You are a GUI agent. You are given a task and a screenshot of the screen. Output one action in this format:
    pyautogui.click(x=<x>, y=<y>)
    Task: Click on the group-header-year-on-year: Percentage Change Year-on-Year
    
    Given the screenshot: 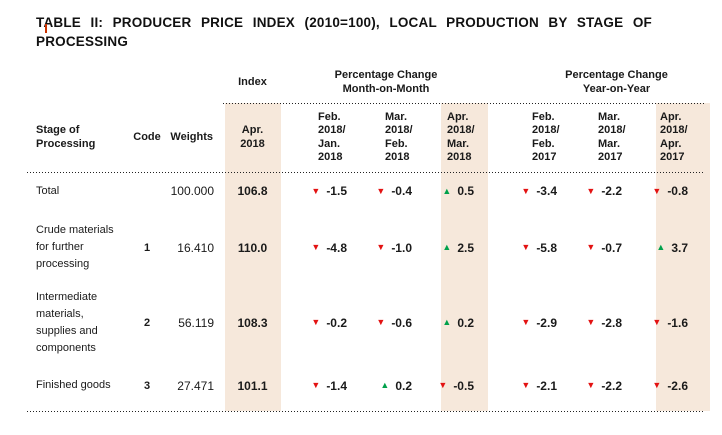 What is the action you would take?
    pyautogui.click(x=616, y=82)
    